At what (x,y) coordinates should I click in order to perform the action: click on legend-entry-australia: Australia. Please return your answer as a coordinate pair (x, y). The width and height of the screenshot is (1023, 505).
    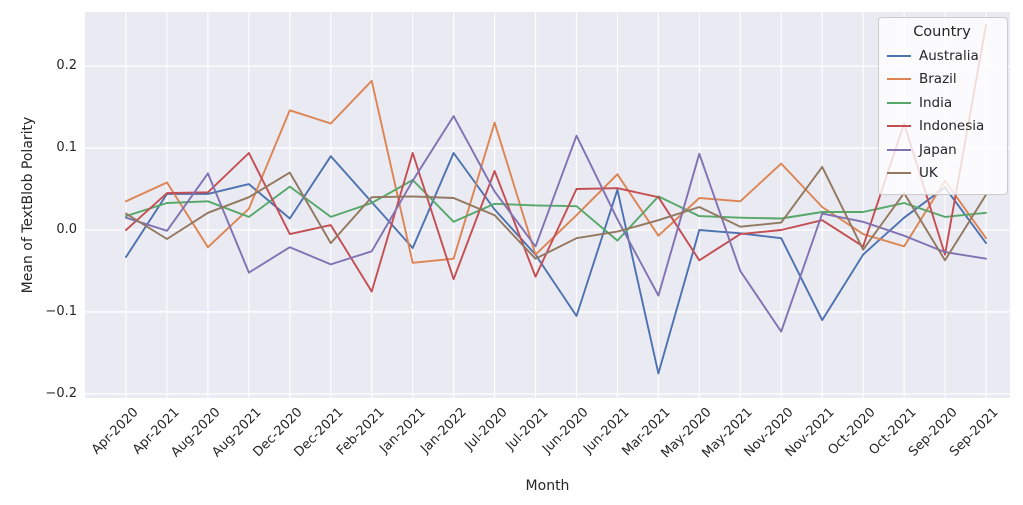
    Looking at the image, I should click on (942, 56).